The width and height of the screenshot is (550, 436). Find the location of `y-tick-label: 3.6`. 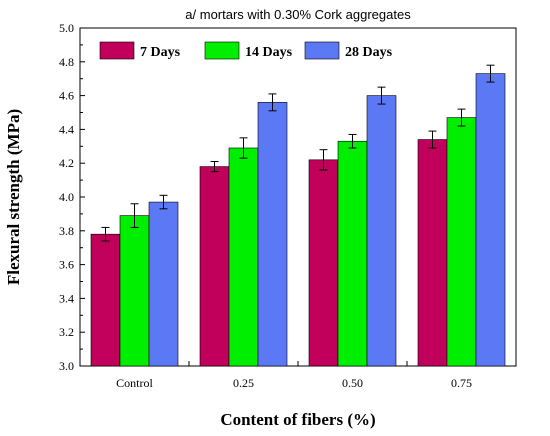

y-tick-label: 3.6 is located at coordinates (66, 265).